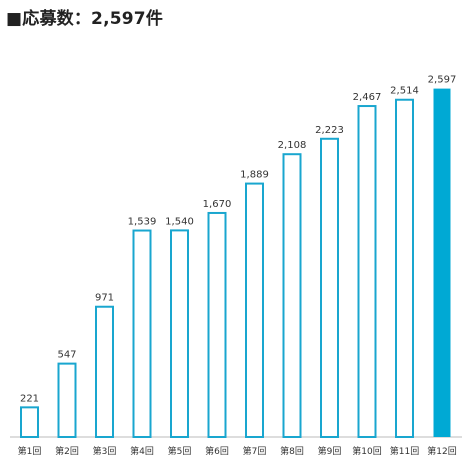  I want to click on category-label-3: 第3回, so click(105, 451).